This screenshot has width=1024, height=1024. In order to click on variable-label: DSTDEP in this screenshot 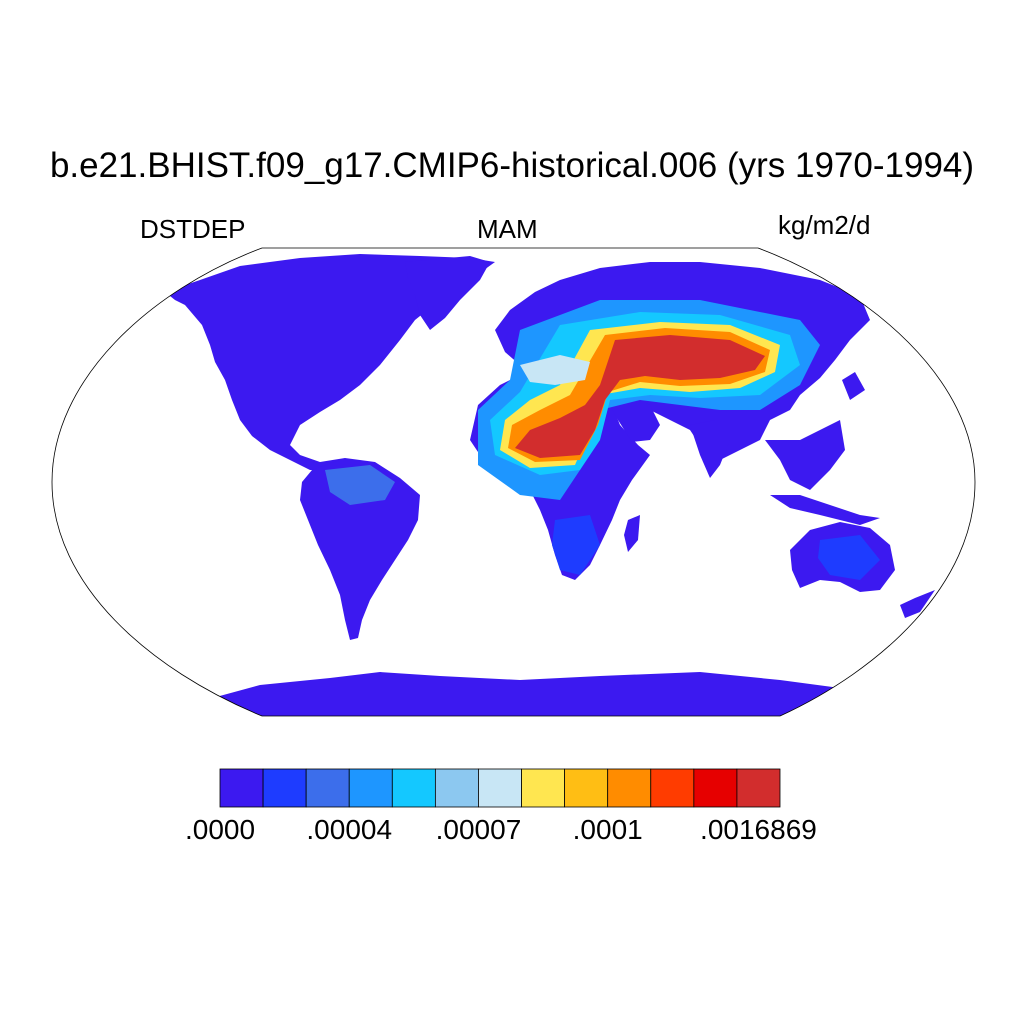, I will do `click(193, 229)`.